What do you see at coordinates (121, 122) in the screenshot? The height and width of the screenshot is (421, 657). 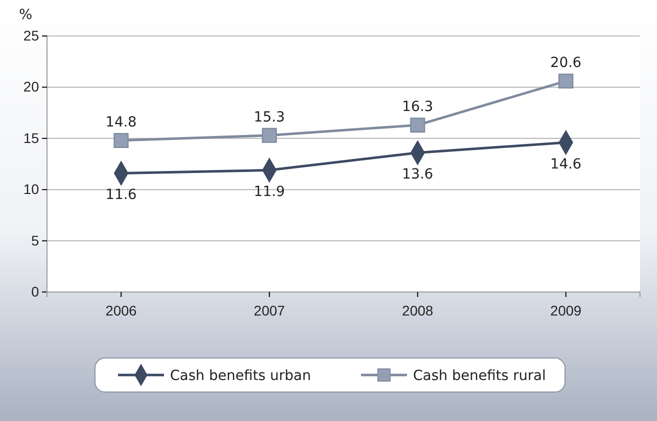 I see `data-label: 14.8` at bounding box center [121, 122].